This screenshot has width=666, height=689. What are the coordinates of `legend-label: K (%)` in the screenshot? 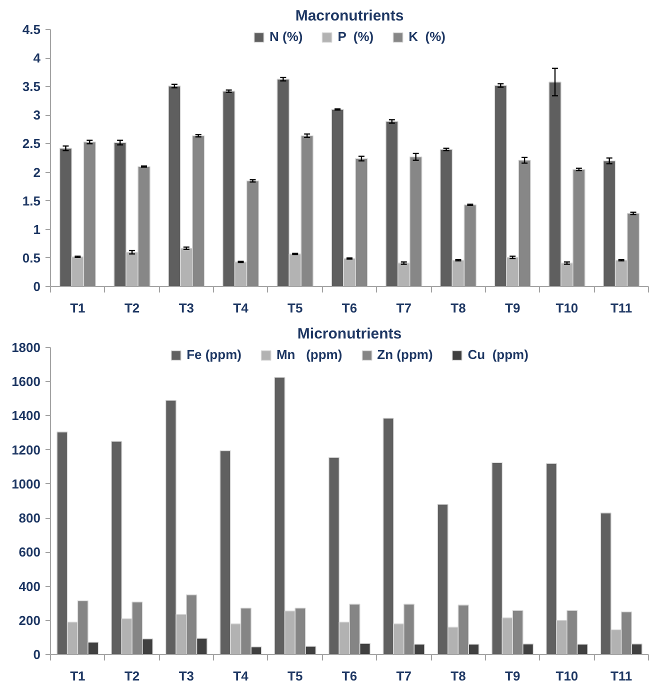 It's located at (427, 36).